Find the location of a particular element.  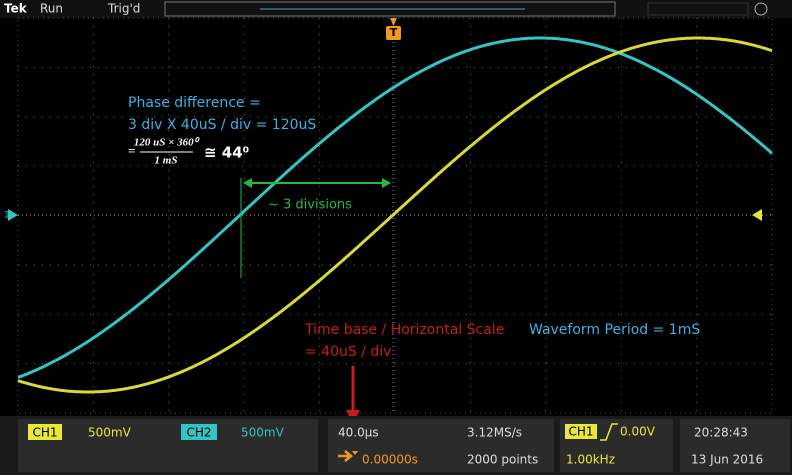

ch2-badge is located at coordinates (199, 432).